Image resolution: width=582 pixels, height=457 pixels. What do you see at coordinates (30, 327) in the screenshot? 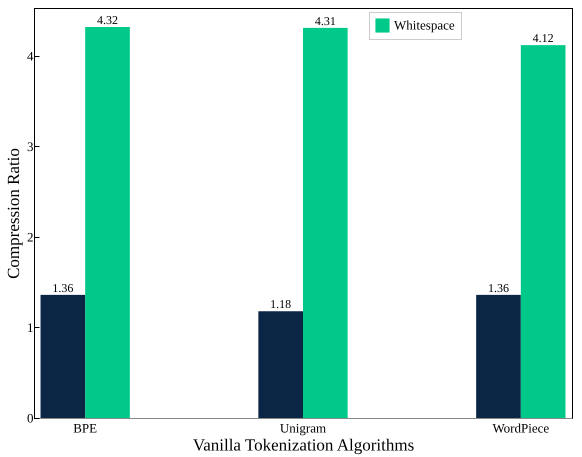
I see `y-tick-label: 1` at bounding box center [30, 327].